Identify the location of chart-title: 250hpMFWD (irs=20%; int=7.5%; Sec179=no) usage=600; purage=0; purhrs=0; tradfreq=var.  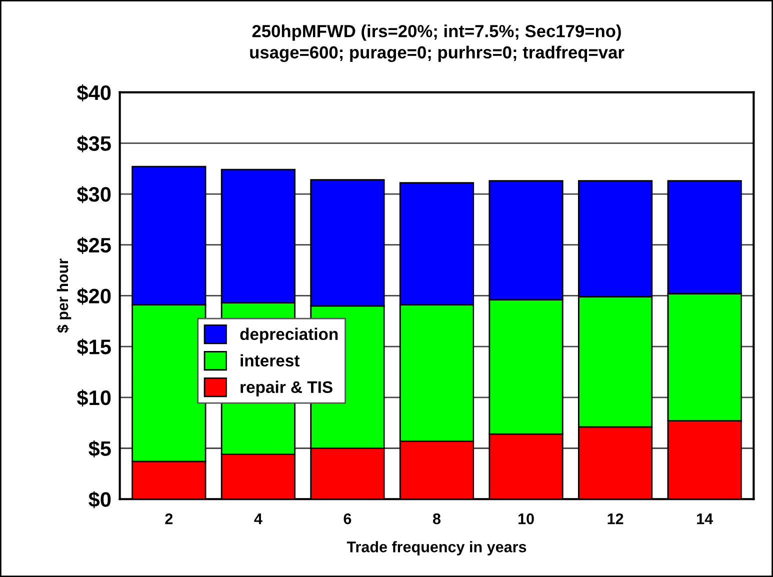
(437, 43).